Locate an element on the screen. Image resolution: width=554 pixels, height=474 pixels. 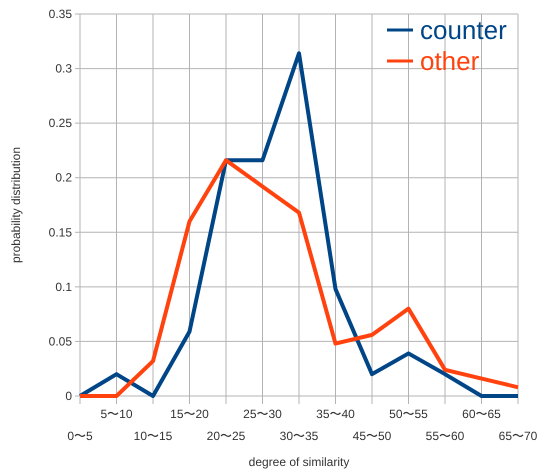
x-tick-label: 45〜50 is located at coordinates (372, 436).